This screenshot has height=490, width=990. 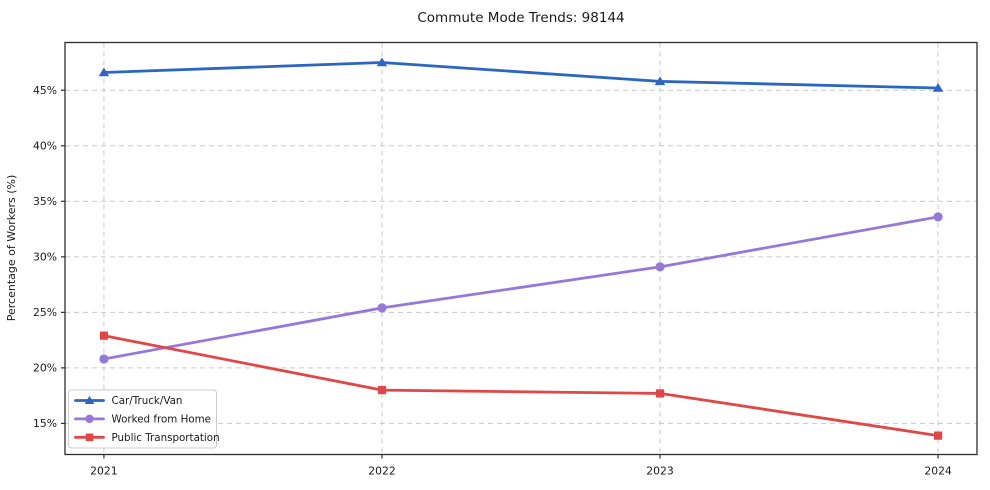 I want to click on legend-item: Car/Truck/Van, so click(x=128, y=401).